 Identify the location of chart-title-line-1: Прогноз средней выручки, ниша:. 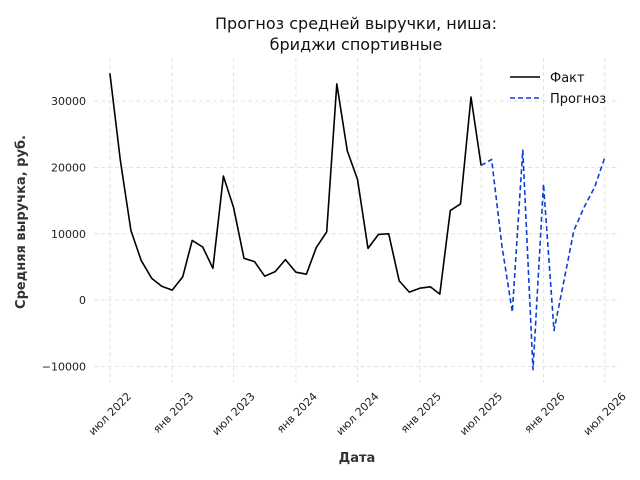
(356, 23).